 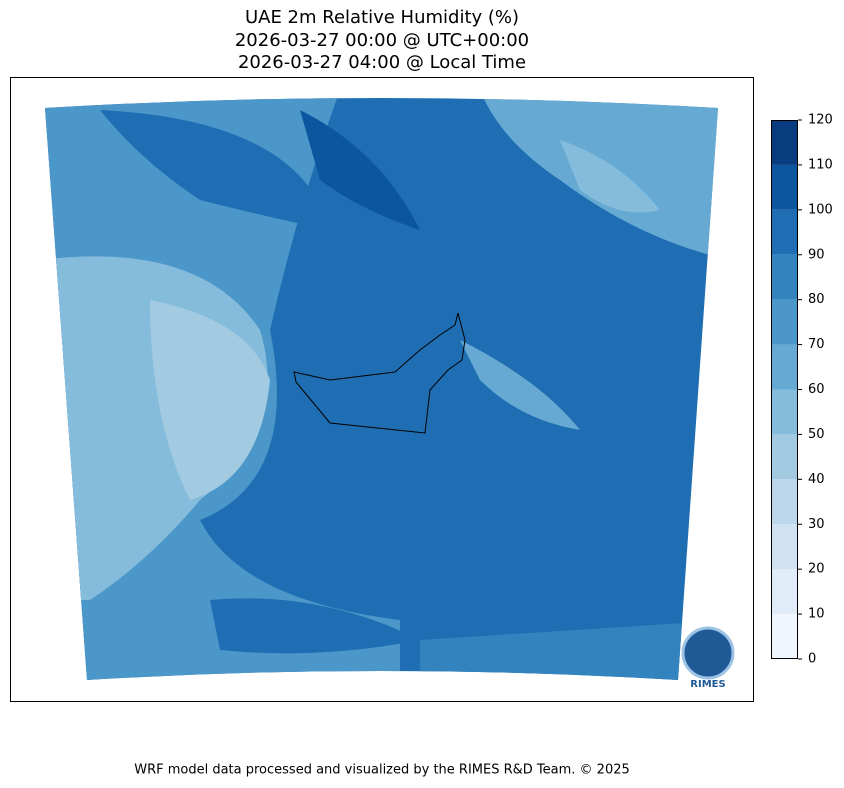 What do you see at coordinates (816, 254) in the screenshot?
I see `colorbar-tick-label: 90` at bounding box center [816, 254].